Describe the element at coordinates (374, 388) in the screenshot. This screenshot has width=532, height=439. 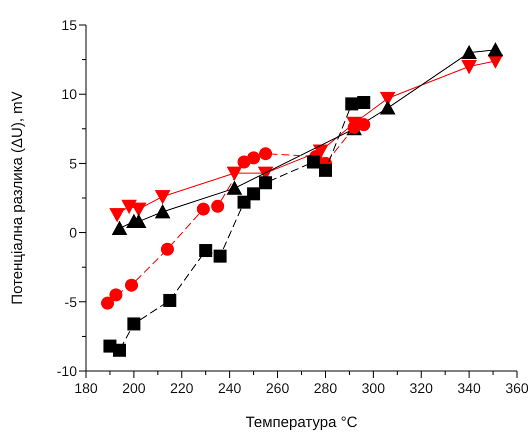
I see `x-tick-label: 300` at that location.